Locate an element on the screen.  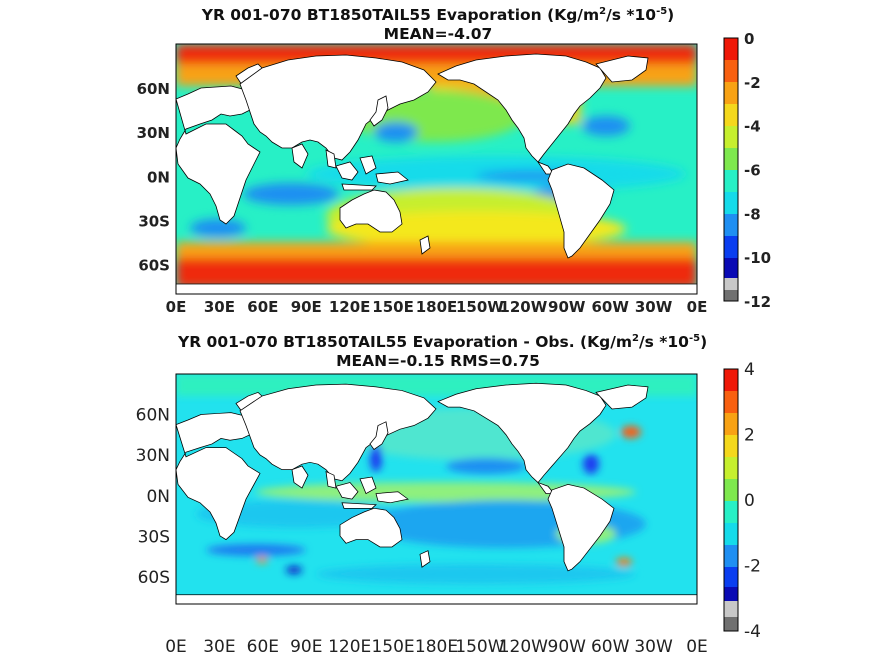
colorbar-tick-label: -6 is located at coordinates (752, 171).